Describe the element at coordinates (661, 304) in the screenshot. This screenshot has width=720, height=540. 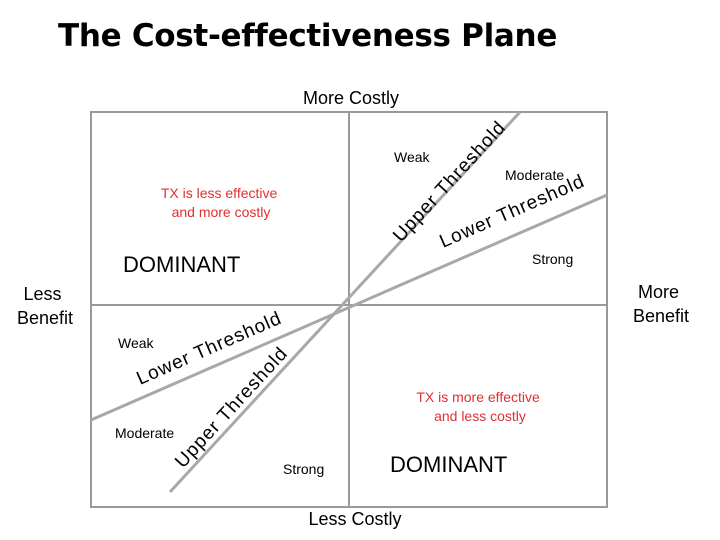
I see `axis-label-more-benefit: More Benefit` at that location.